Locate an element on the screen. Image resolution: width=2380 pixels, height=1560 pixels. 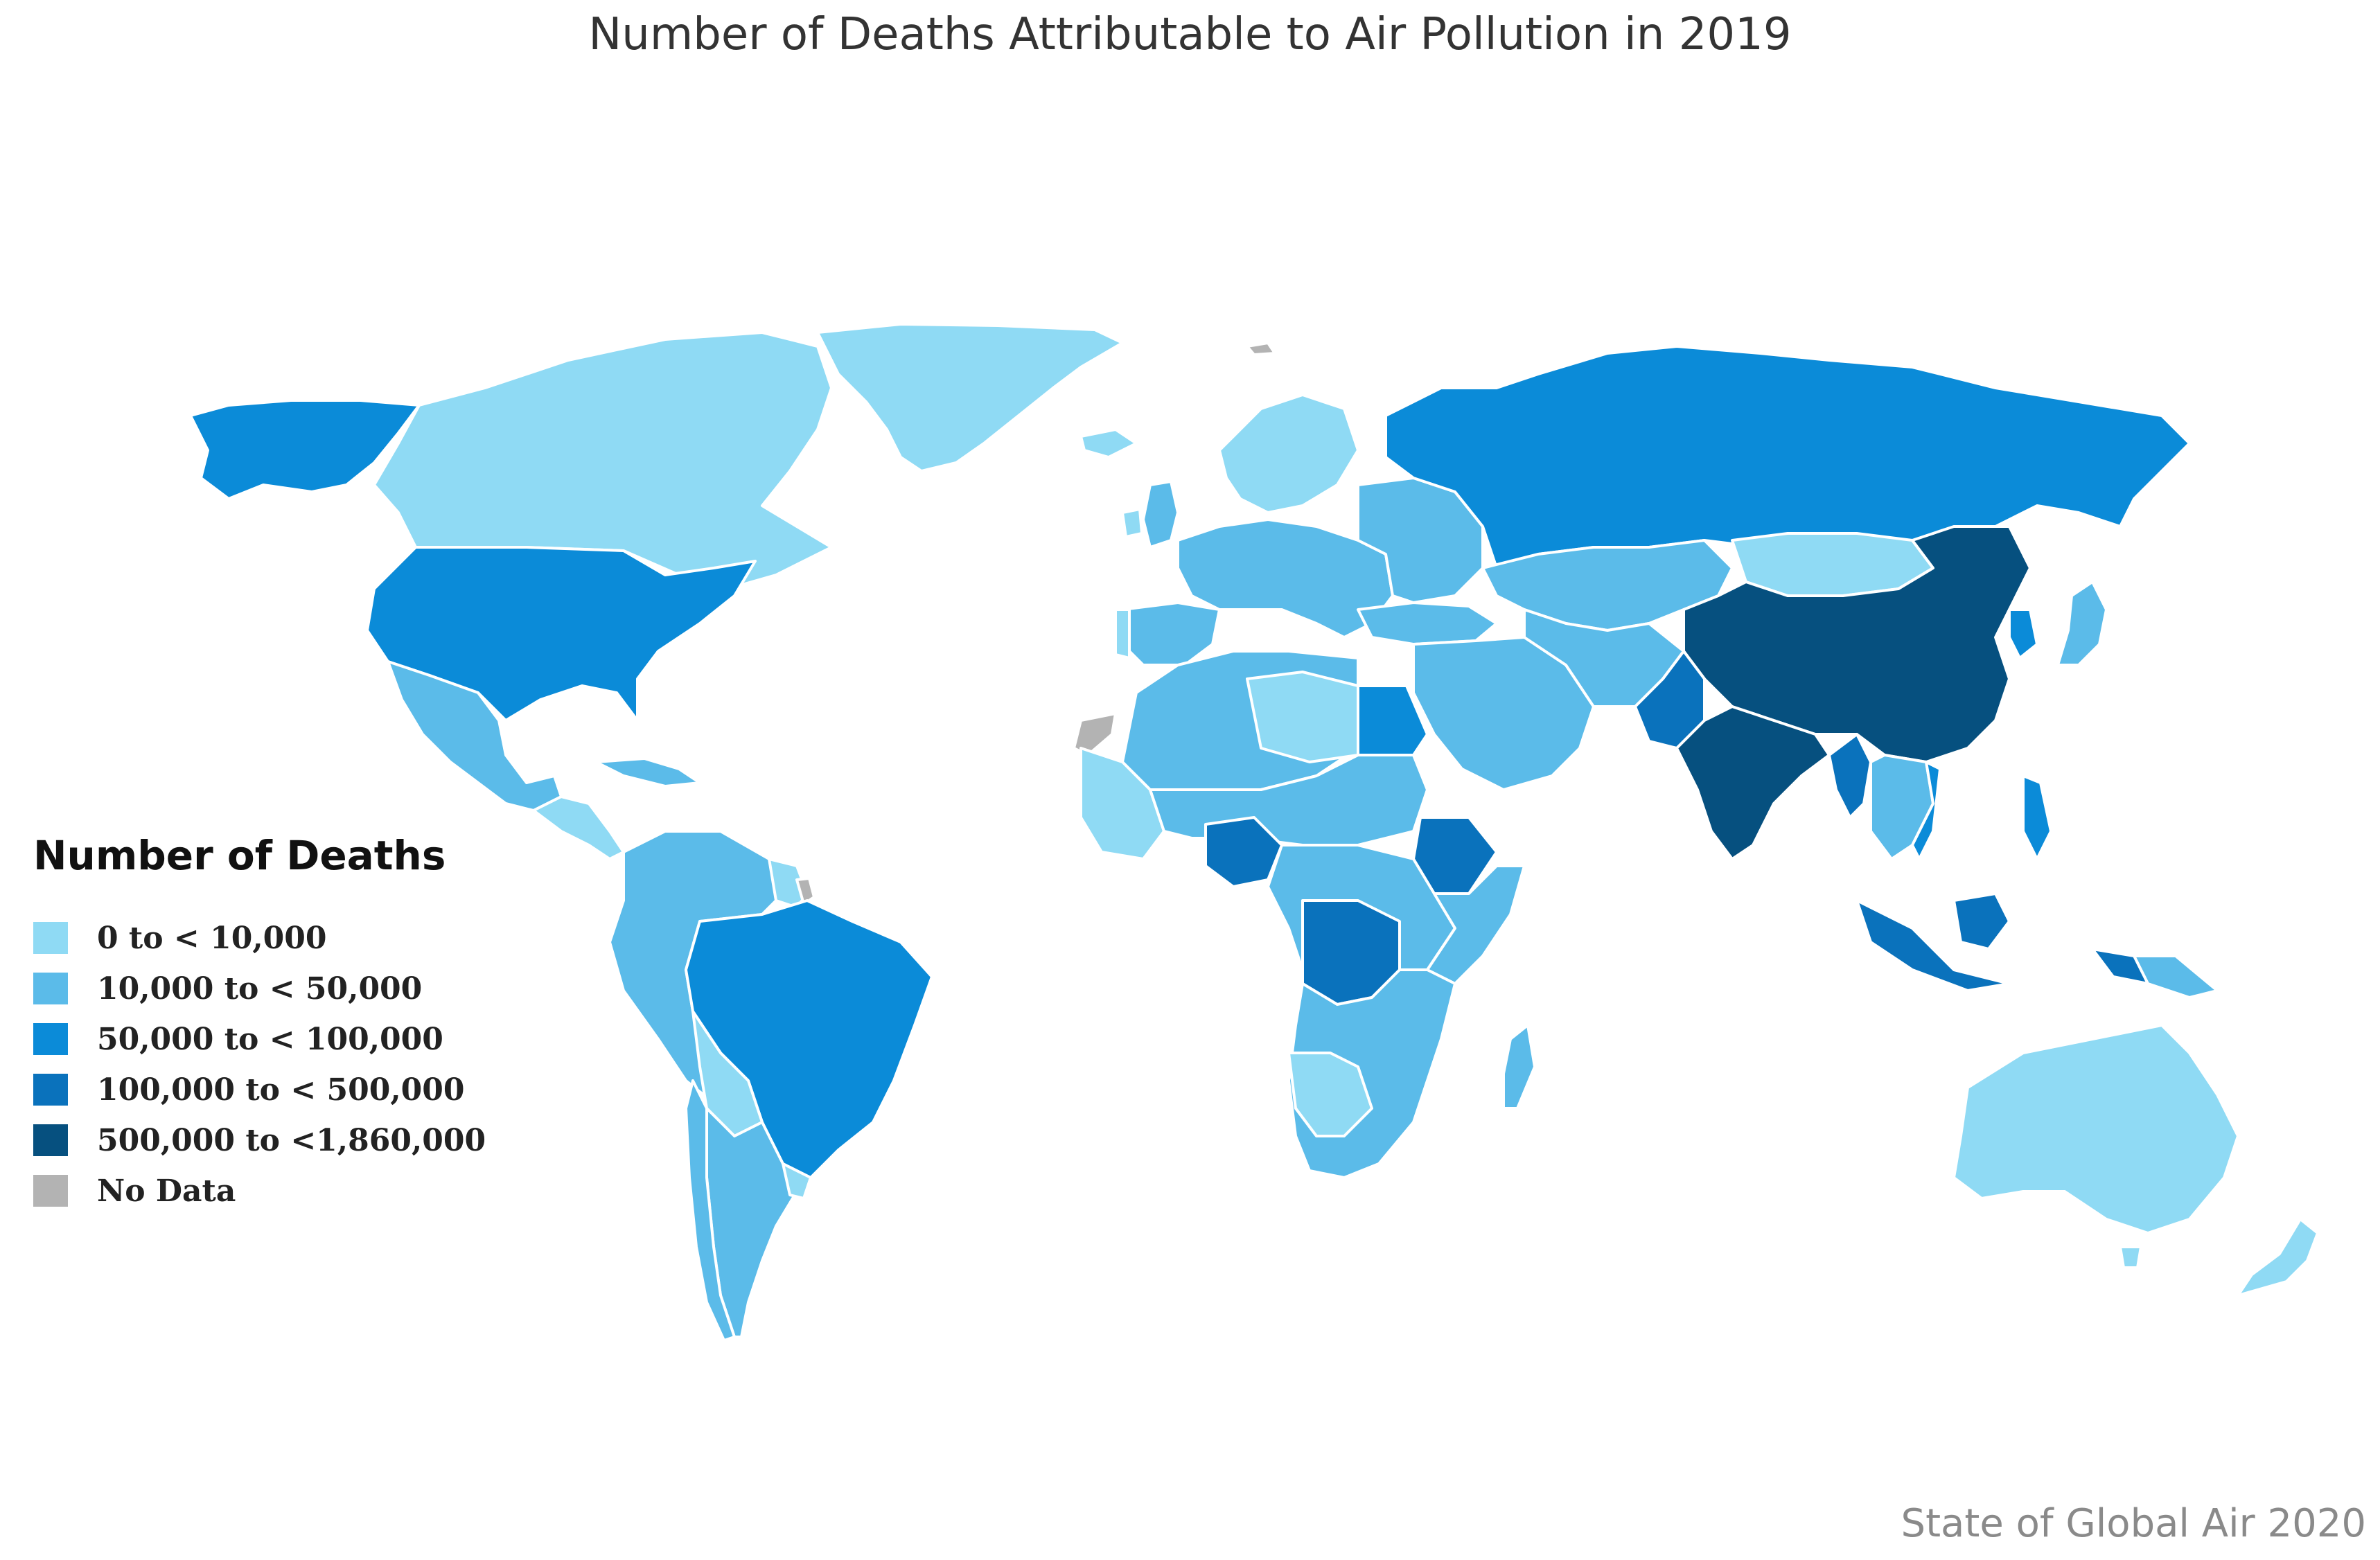
region-canada is located at coordinates (603, 460).